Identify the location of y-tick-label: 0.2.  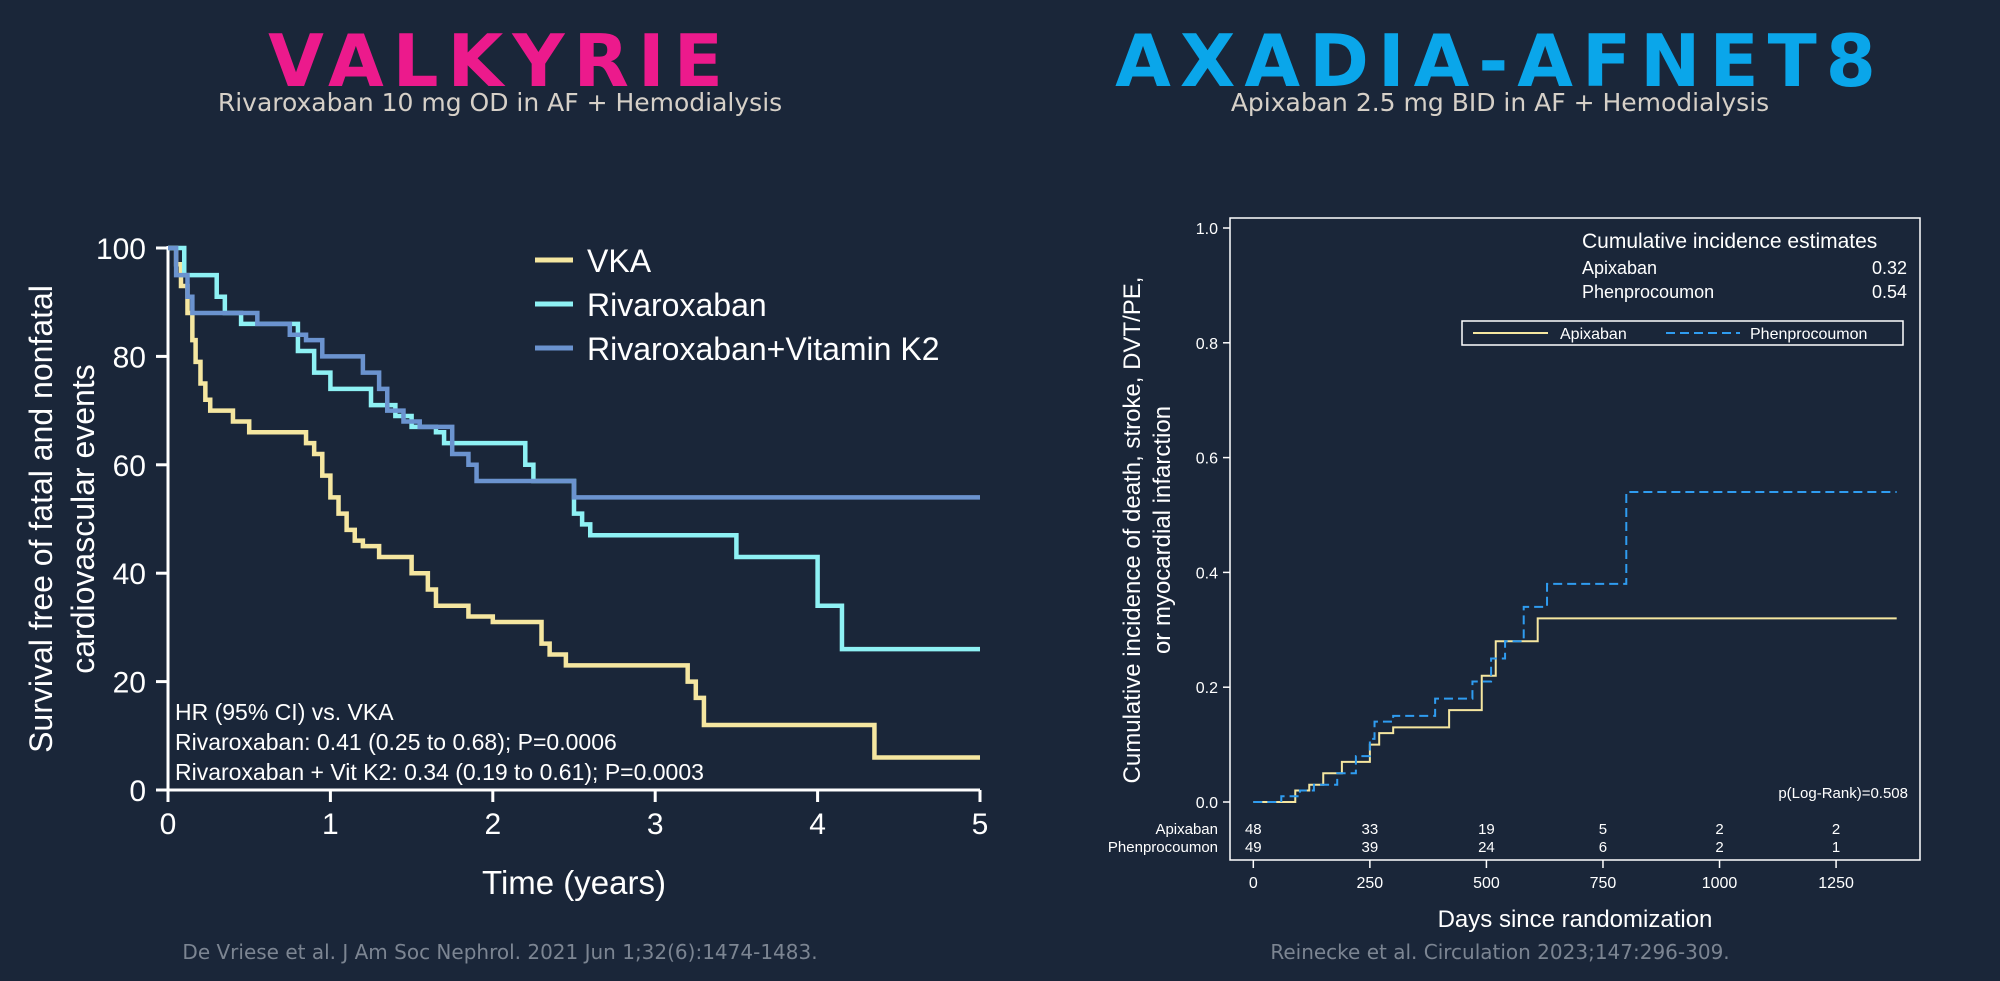
(1207, 688).